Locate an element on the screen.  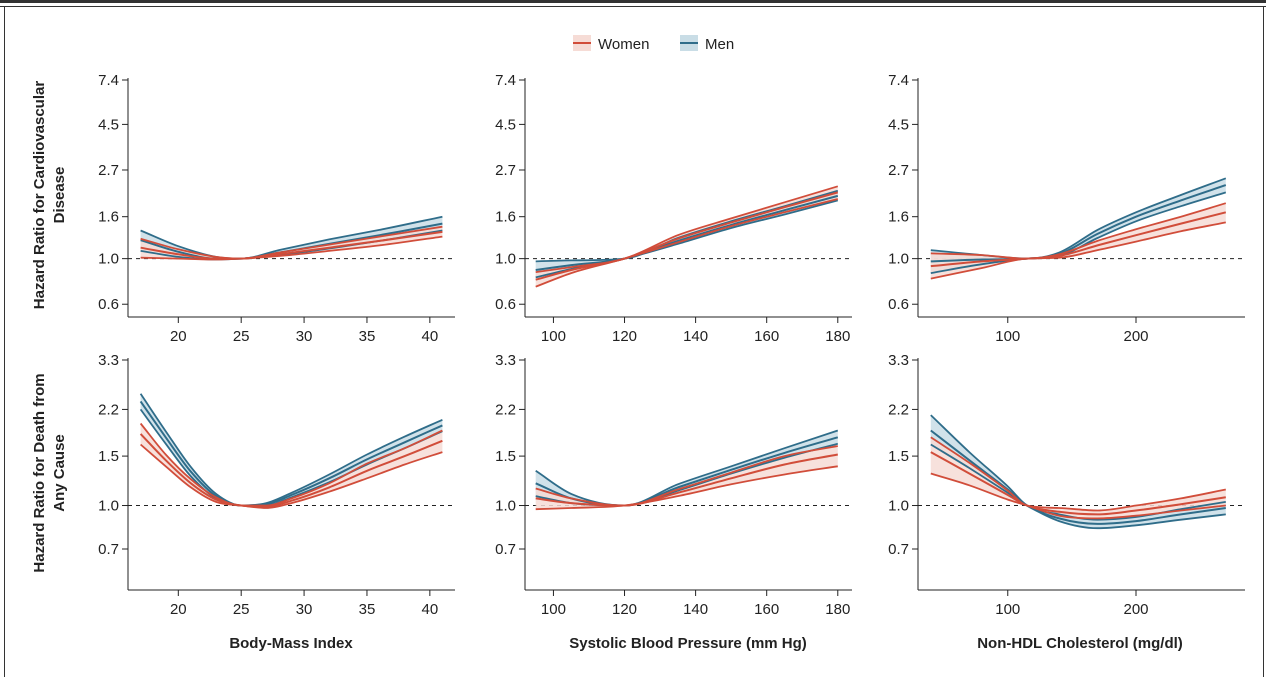
ylabel-cardiovascular-line2: Disease is located at coordinates (59, 195).